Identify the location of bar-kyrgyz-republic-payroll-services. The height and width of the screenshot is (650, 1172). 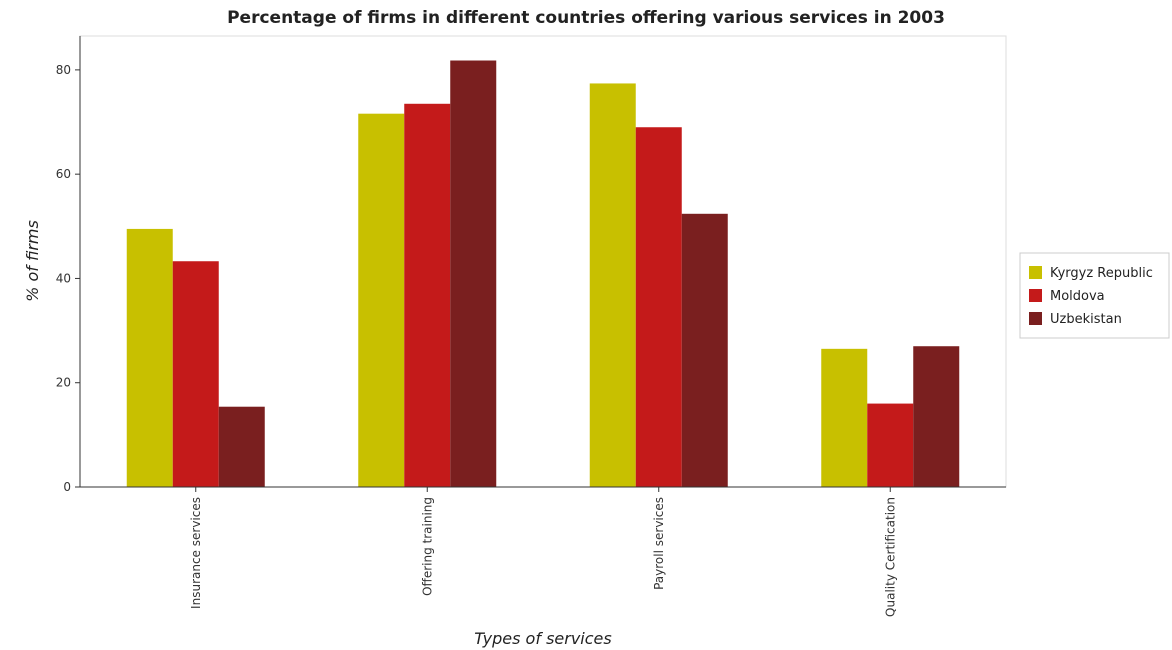
(612, 285).